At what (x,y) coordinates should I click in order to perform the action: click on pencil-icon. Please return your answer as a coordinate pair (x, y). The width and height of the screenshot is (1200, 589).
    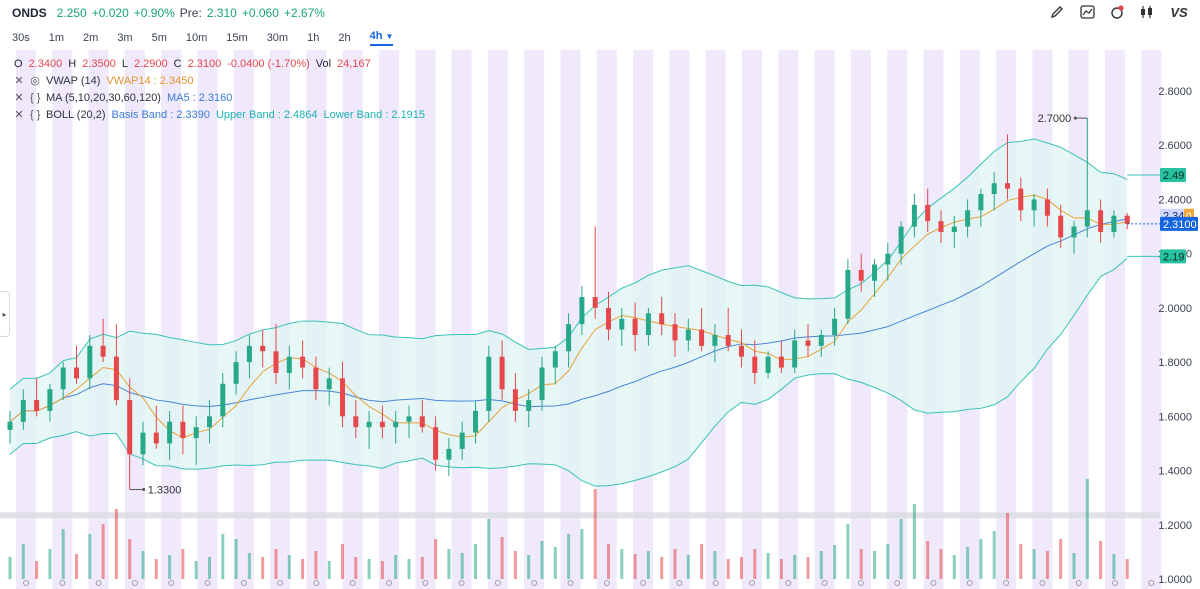
    Looking at the image, I should click on (1057, 12).